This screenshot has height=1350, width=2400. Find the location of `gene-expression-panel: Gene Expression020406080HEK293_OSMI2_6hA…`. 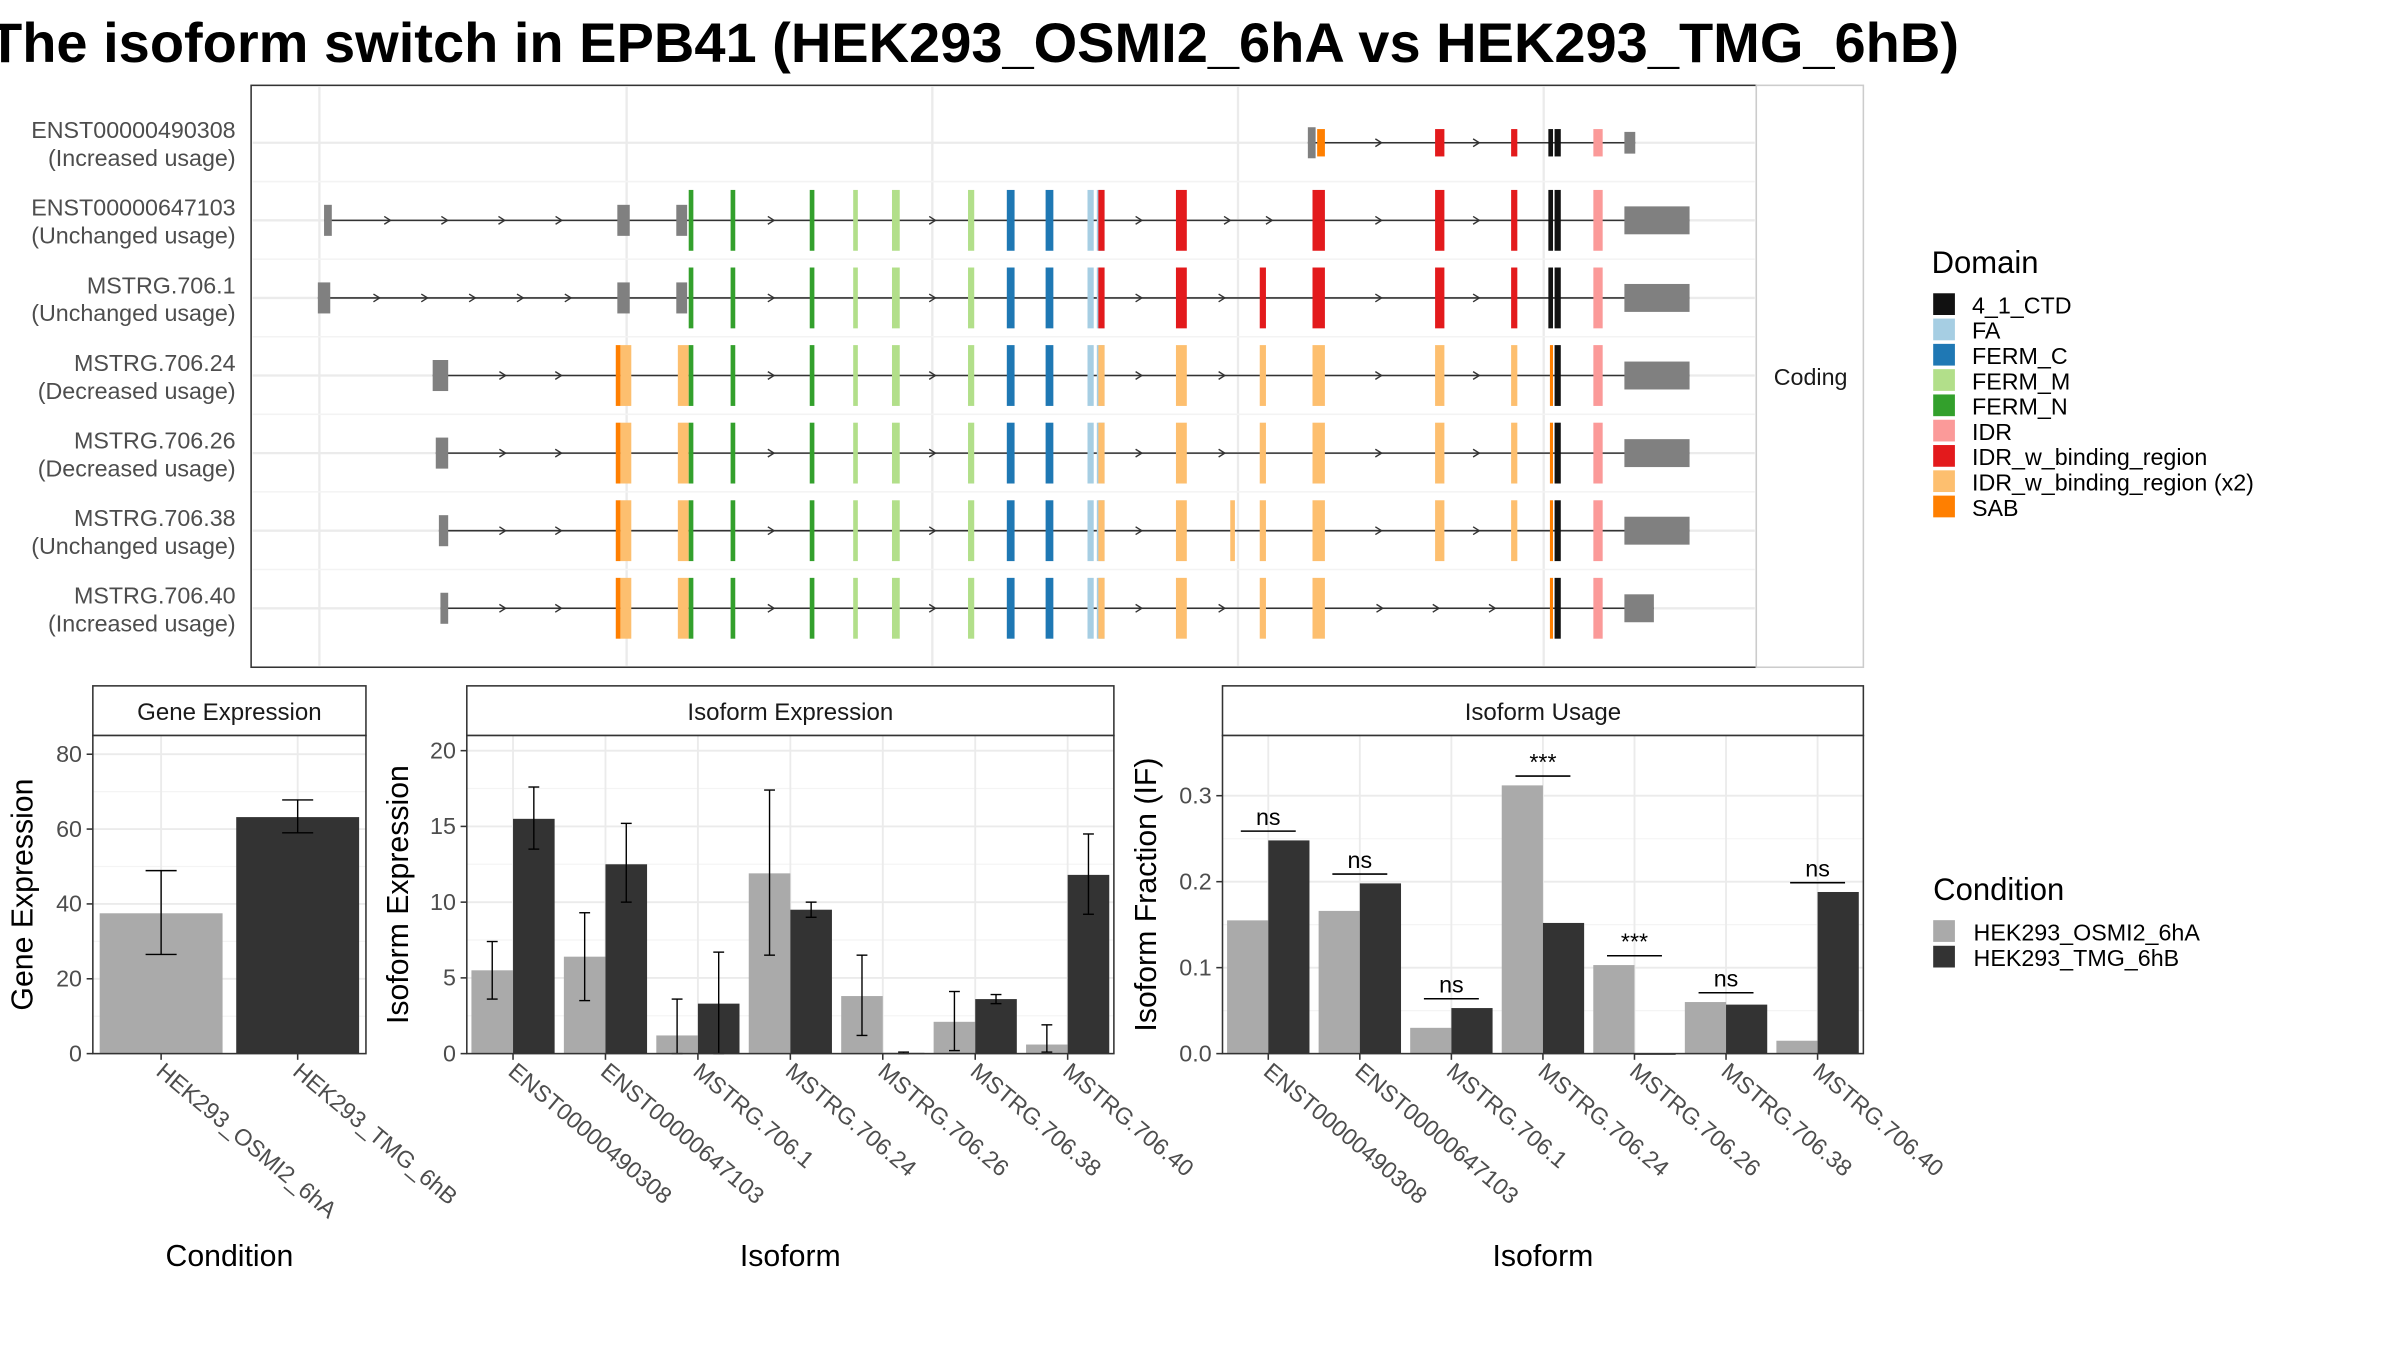

gene-expression-panel: Gene Expression020406080HEK293_OSMI2_6hA… is located at coordinates (234, 979).